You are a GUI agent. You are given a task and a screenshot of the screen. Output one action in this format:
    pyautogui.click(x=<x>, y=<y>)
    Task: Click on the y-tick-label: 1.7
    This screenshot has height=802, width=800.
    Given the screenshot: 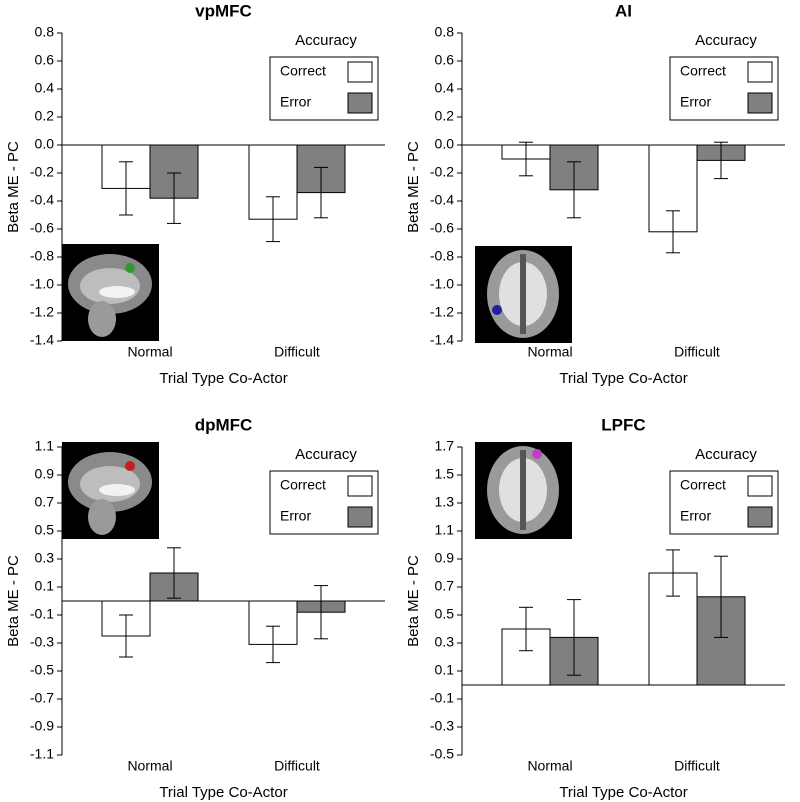 What is the action you would take?
    pyautogui.click(x=445, y=446)
    